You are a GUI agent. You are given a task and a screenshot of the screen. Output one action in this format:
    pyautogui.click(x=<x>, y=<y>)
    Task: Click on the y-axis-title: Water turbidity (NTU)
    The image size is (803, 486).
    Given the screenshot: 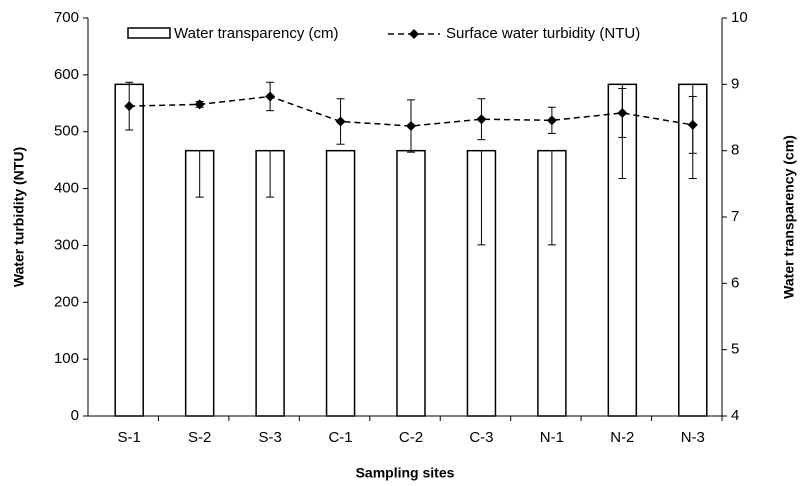 What is the action you would take?
    pyautogui.click(x=19, y=217)
    